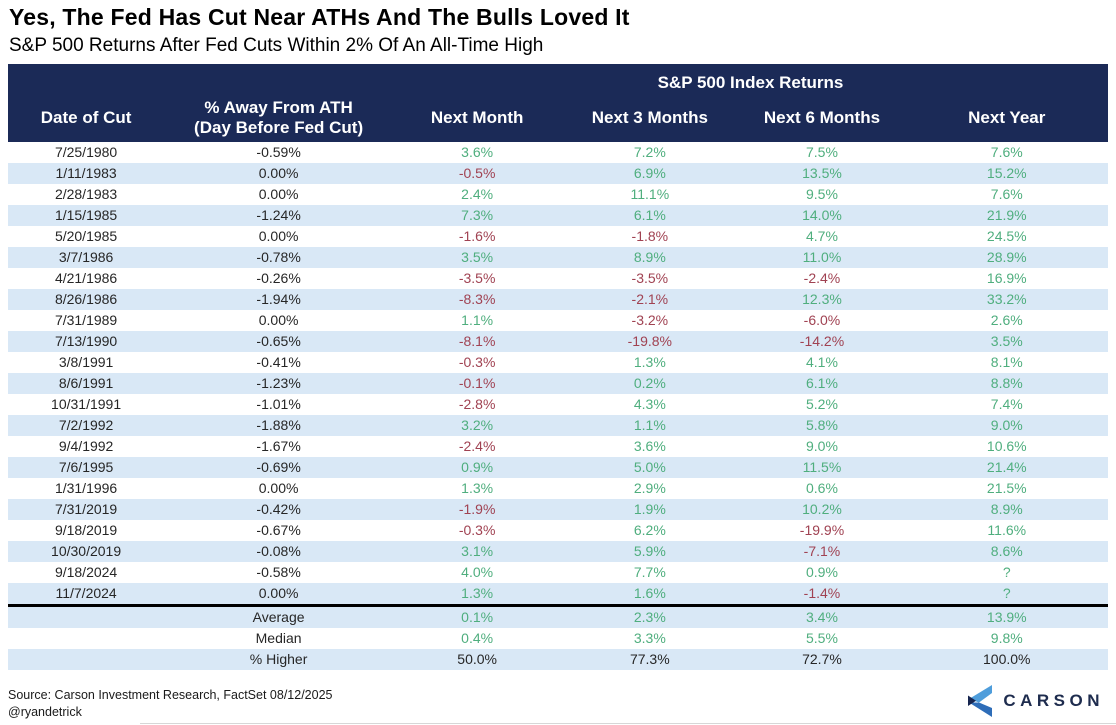  Describe the element at coordinates (1053, 700) in the screenshot. I see `carson-logo-wordmark: CARSON` at that location.